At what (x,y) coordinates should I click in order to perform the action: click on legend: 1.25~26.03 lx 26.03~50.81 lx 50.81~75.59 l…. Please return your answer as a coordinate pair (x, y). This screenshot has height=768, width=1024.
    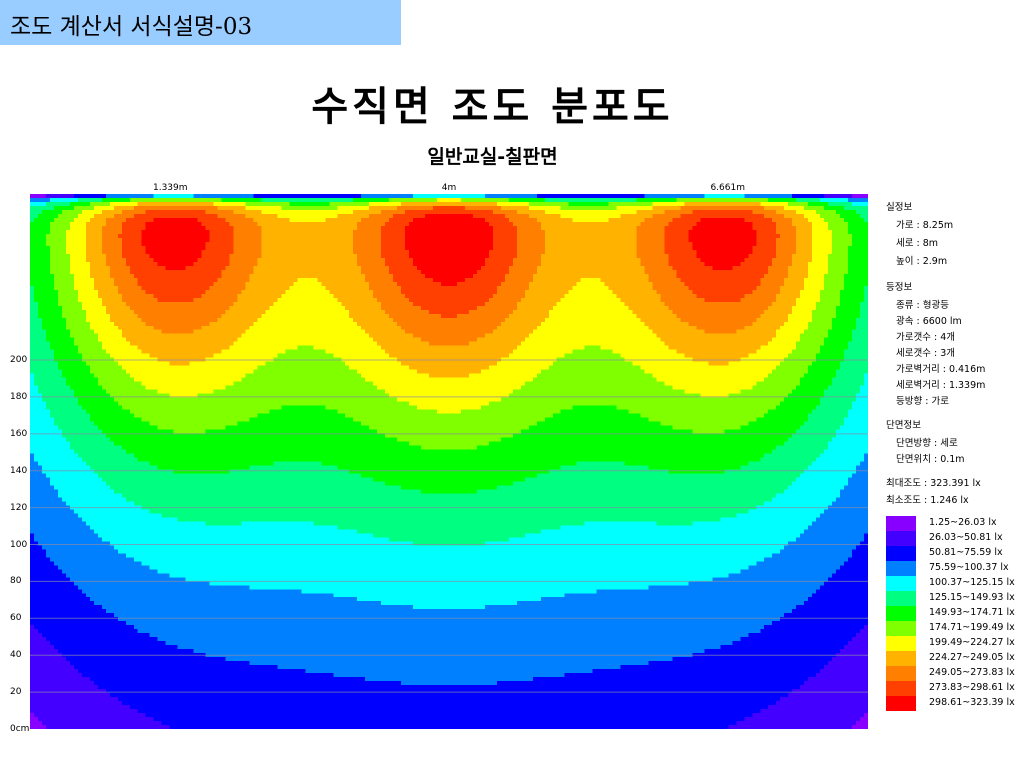
    Looking at the image, I should click on (954, 613).